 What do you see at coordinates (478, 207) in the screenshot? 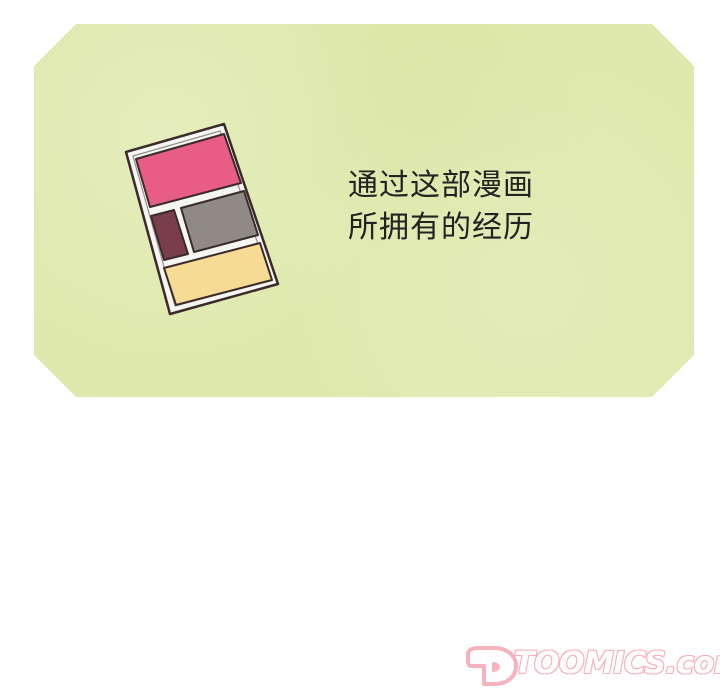
I see `panel-caption: 通过这部漫画 所拥有的经历` at bounding box center [478, 207].